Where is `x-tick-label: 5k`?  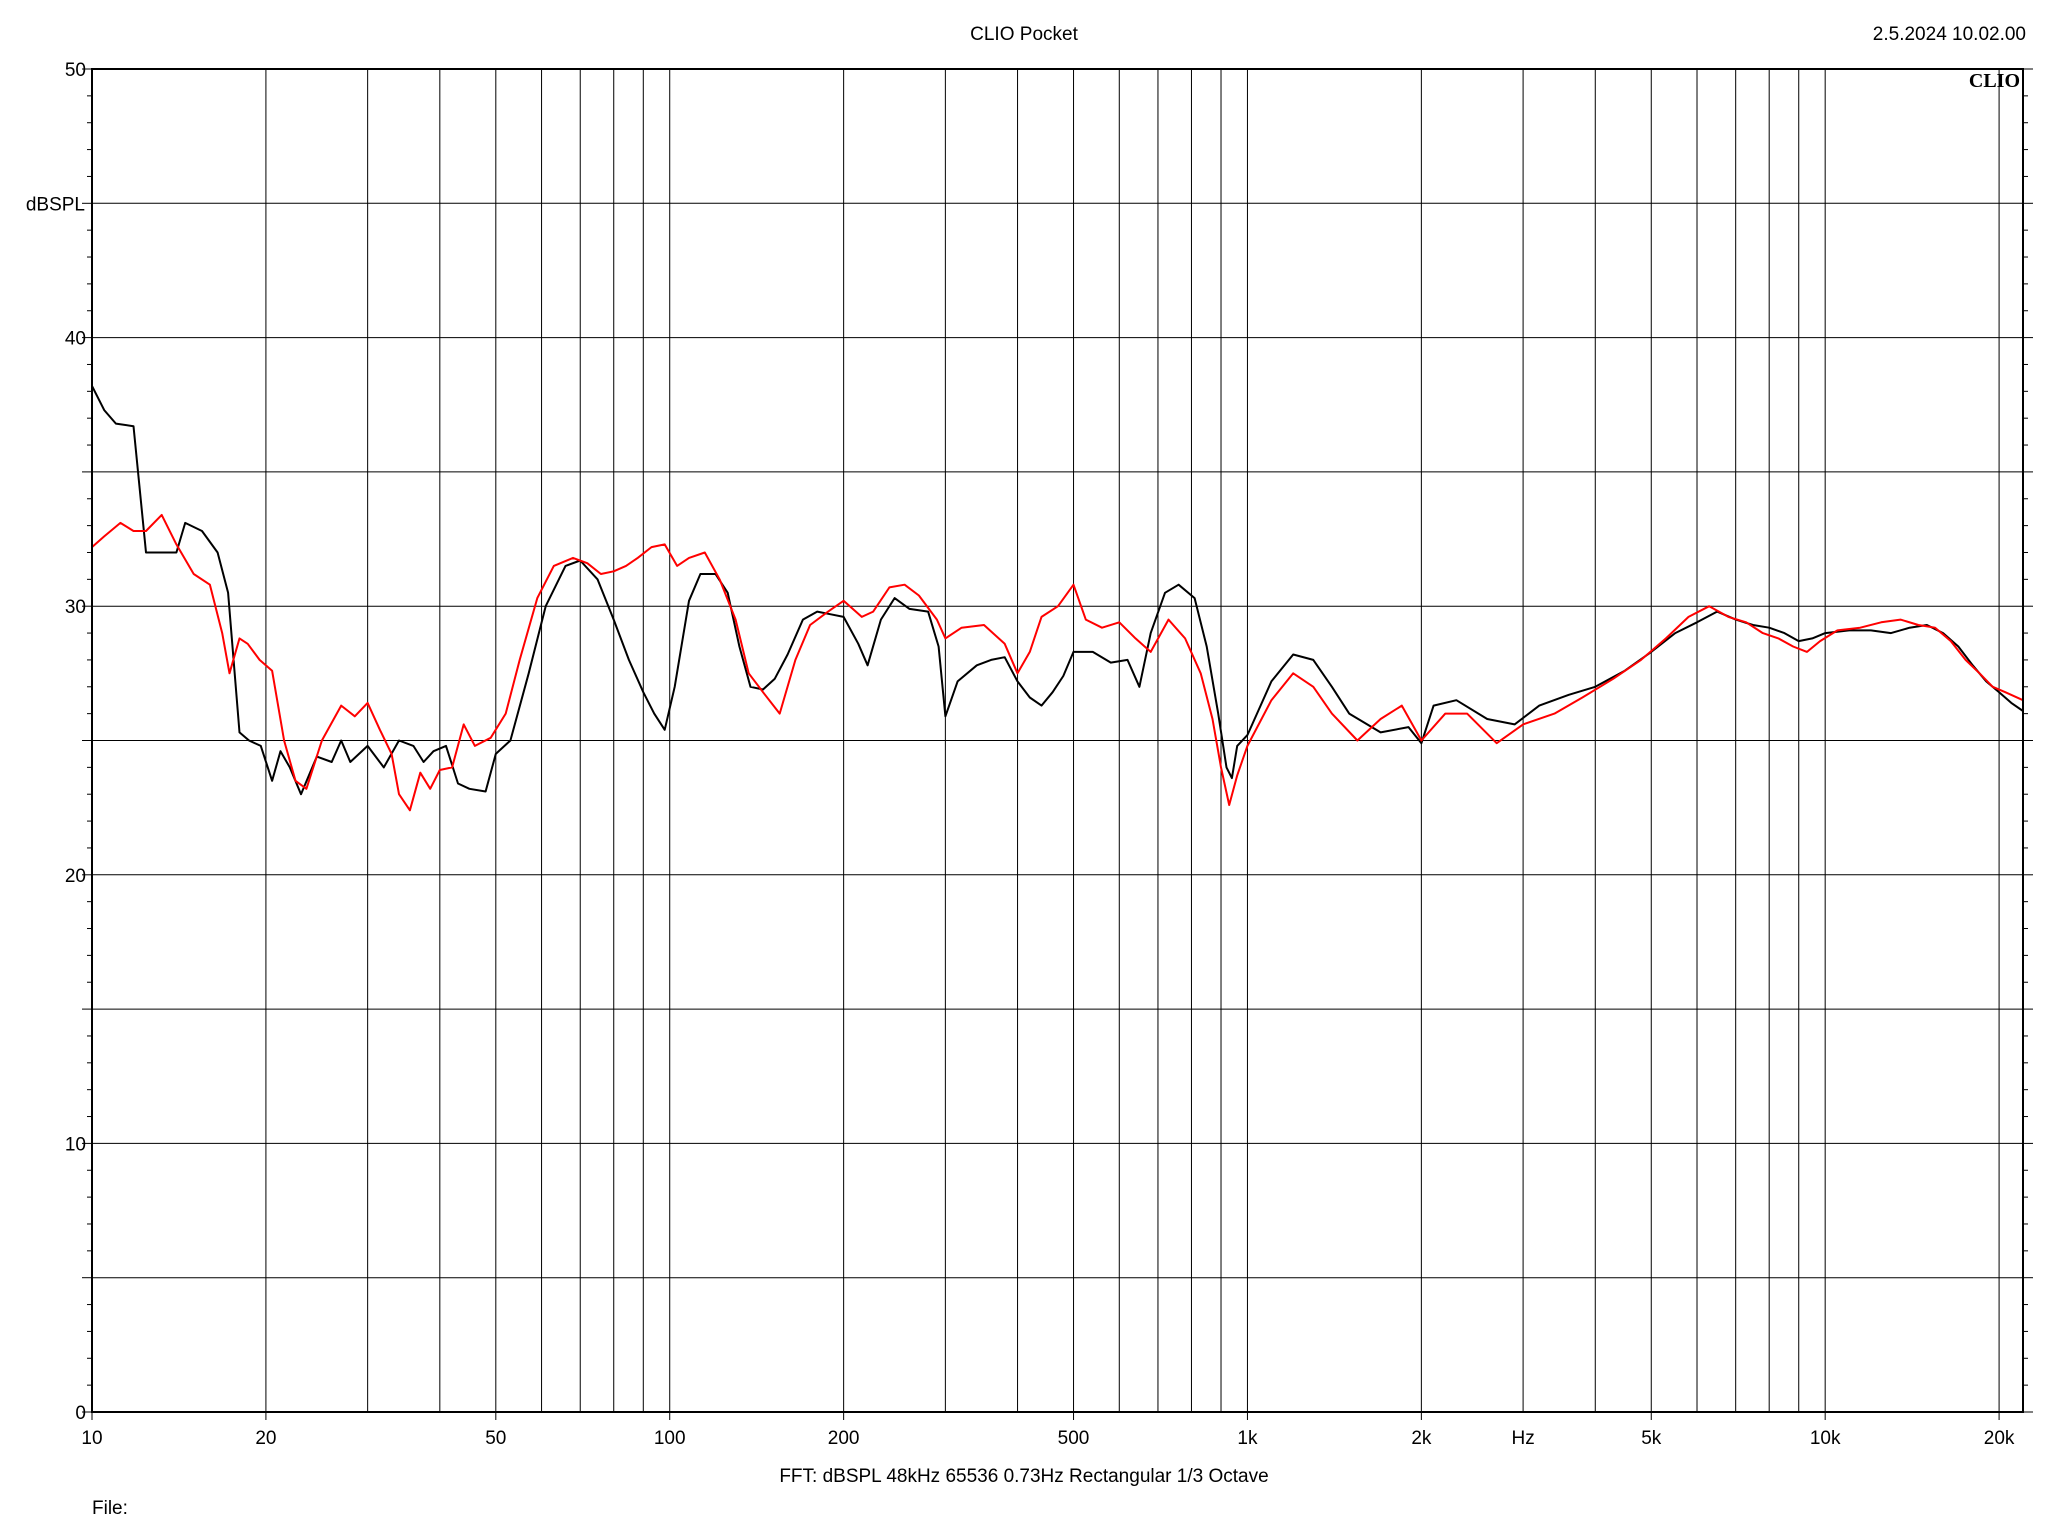
x-tick-label: 5k is located at coordinates (1651, 1438).